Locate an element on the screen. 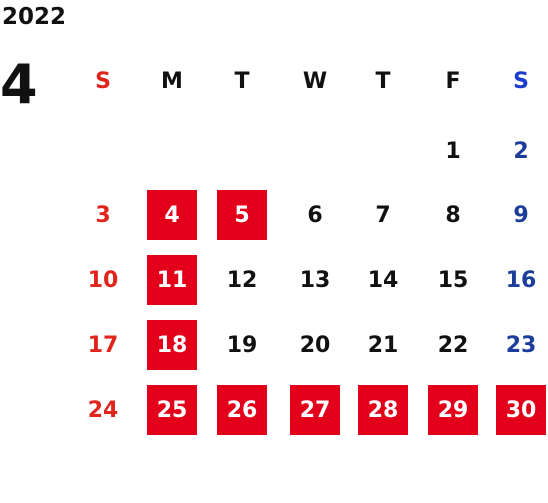 Image resolution: width=548 pixels, height=503 pixels. day-cell: 1 is located at coordinates (453, 151).